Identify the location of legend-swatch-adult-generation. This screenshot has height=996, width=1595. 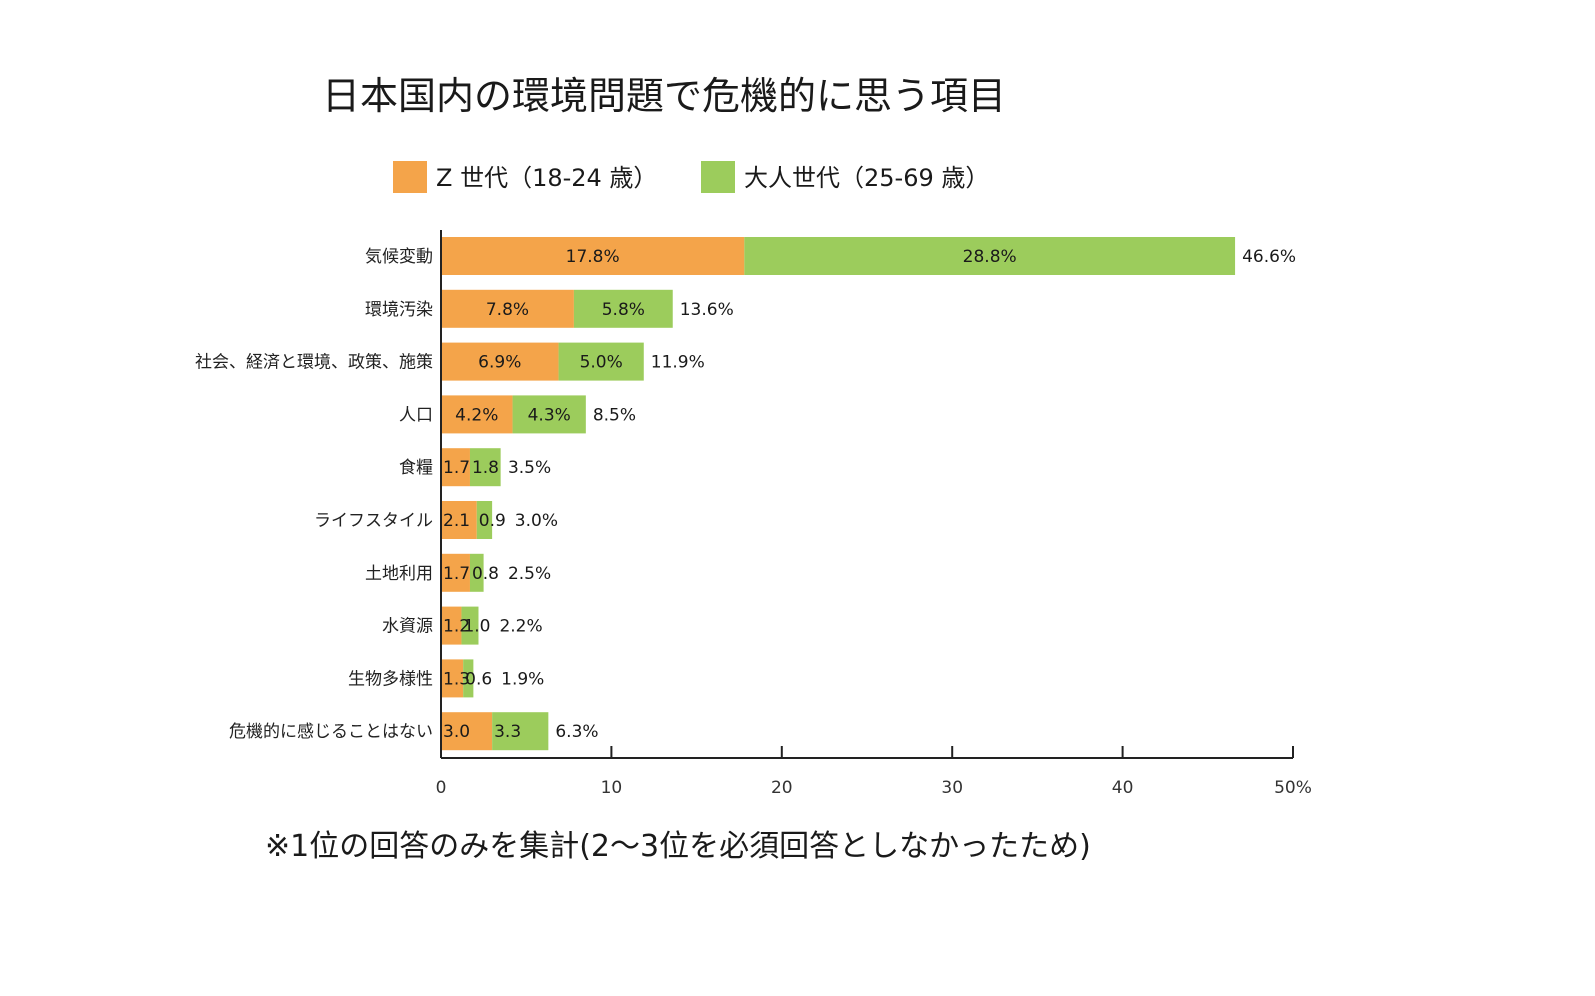
(718, 177).